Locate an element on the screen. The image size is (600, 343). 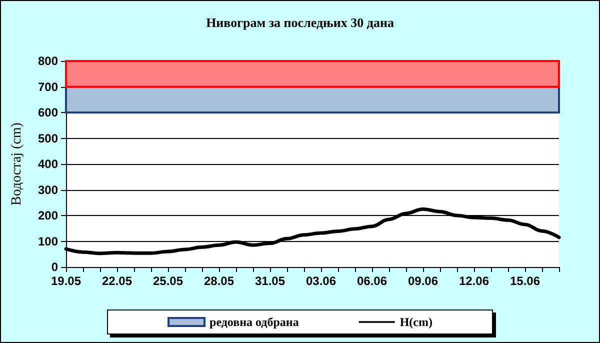
x-tick-label: 06.06 is located at coordinates (372, 281).